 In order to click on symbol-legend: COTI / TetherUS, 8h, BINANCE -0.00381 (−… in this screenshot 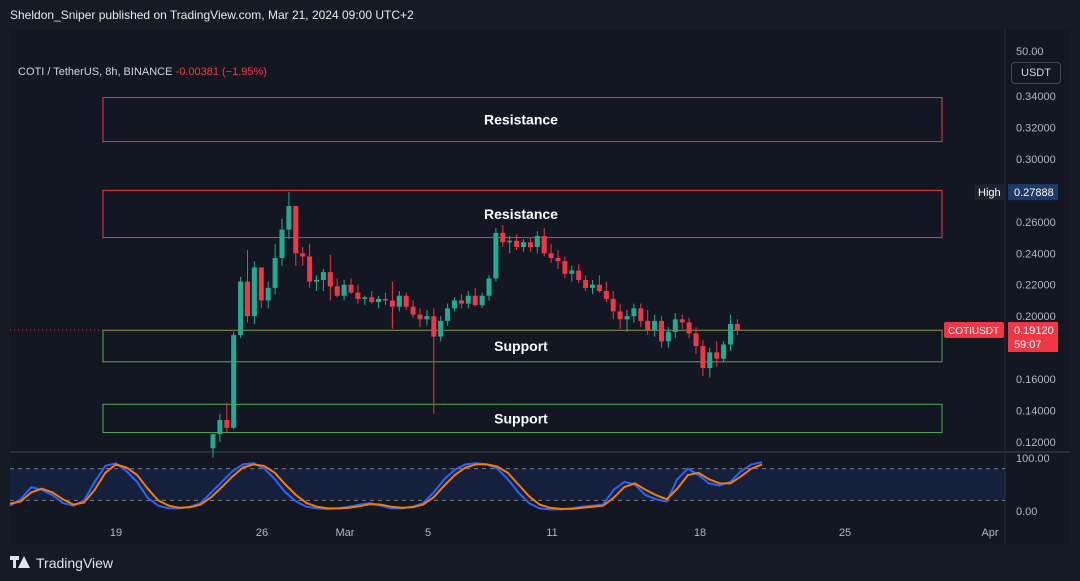, I will do `click(142, 72)`.